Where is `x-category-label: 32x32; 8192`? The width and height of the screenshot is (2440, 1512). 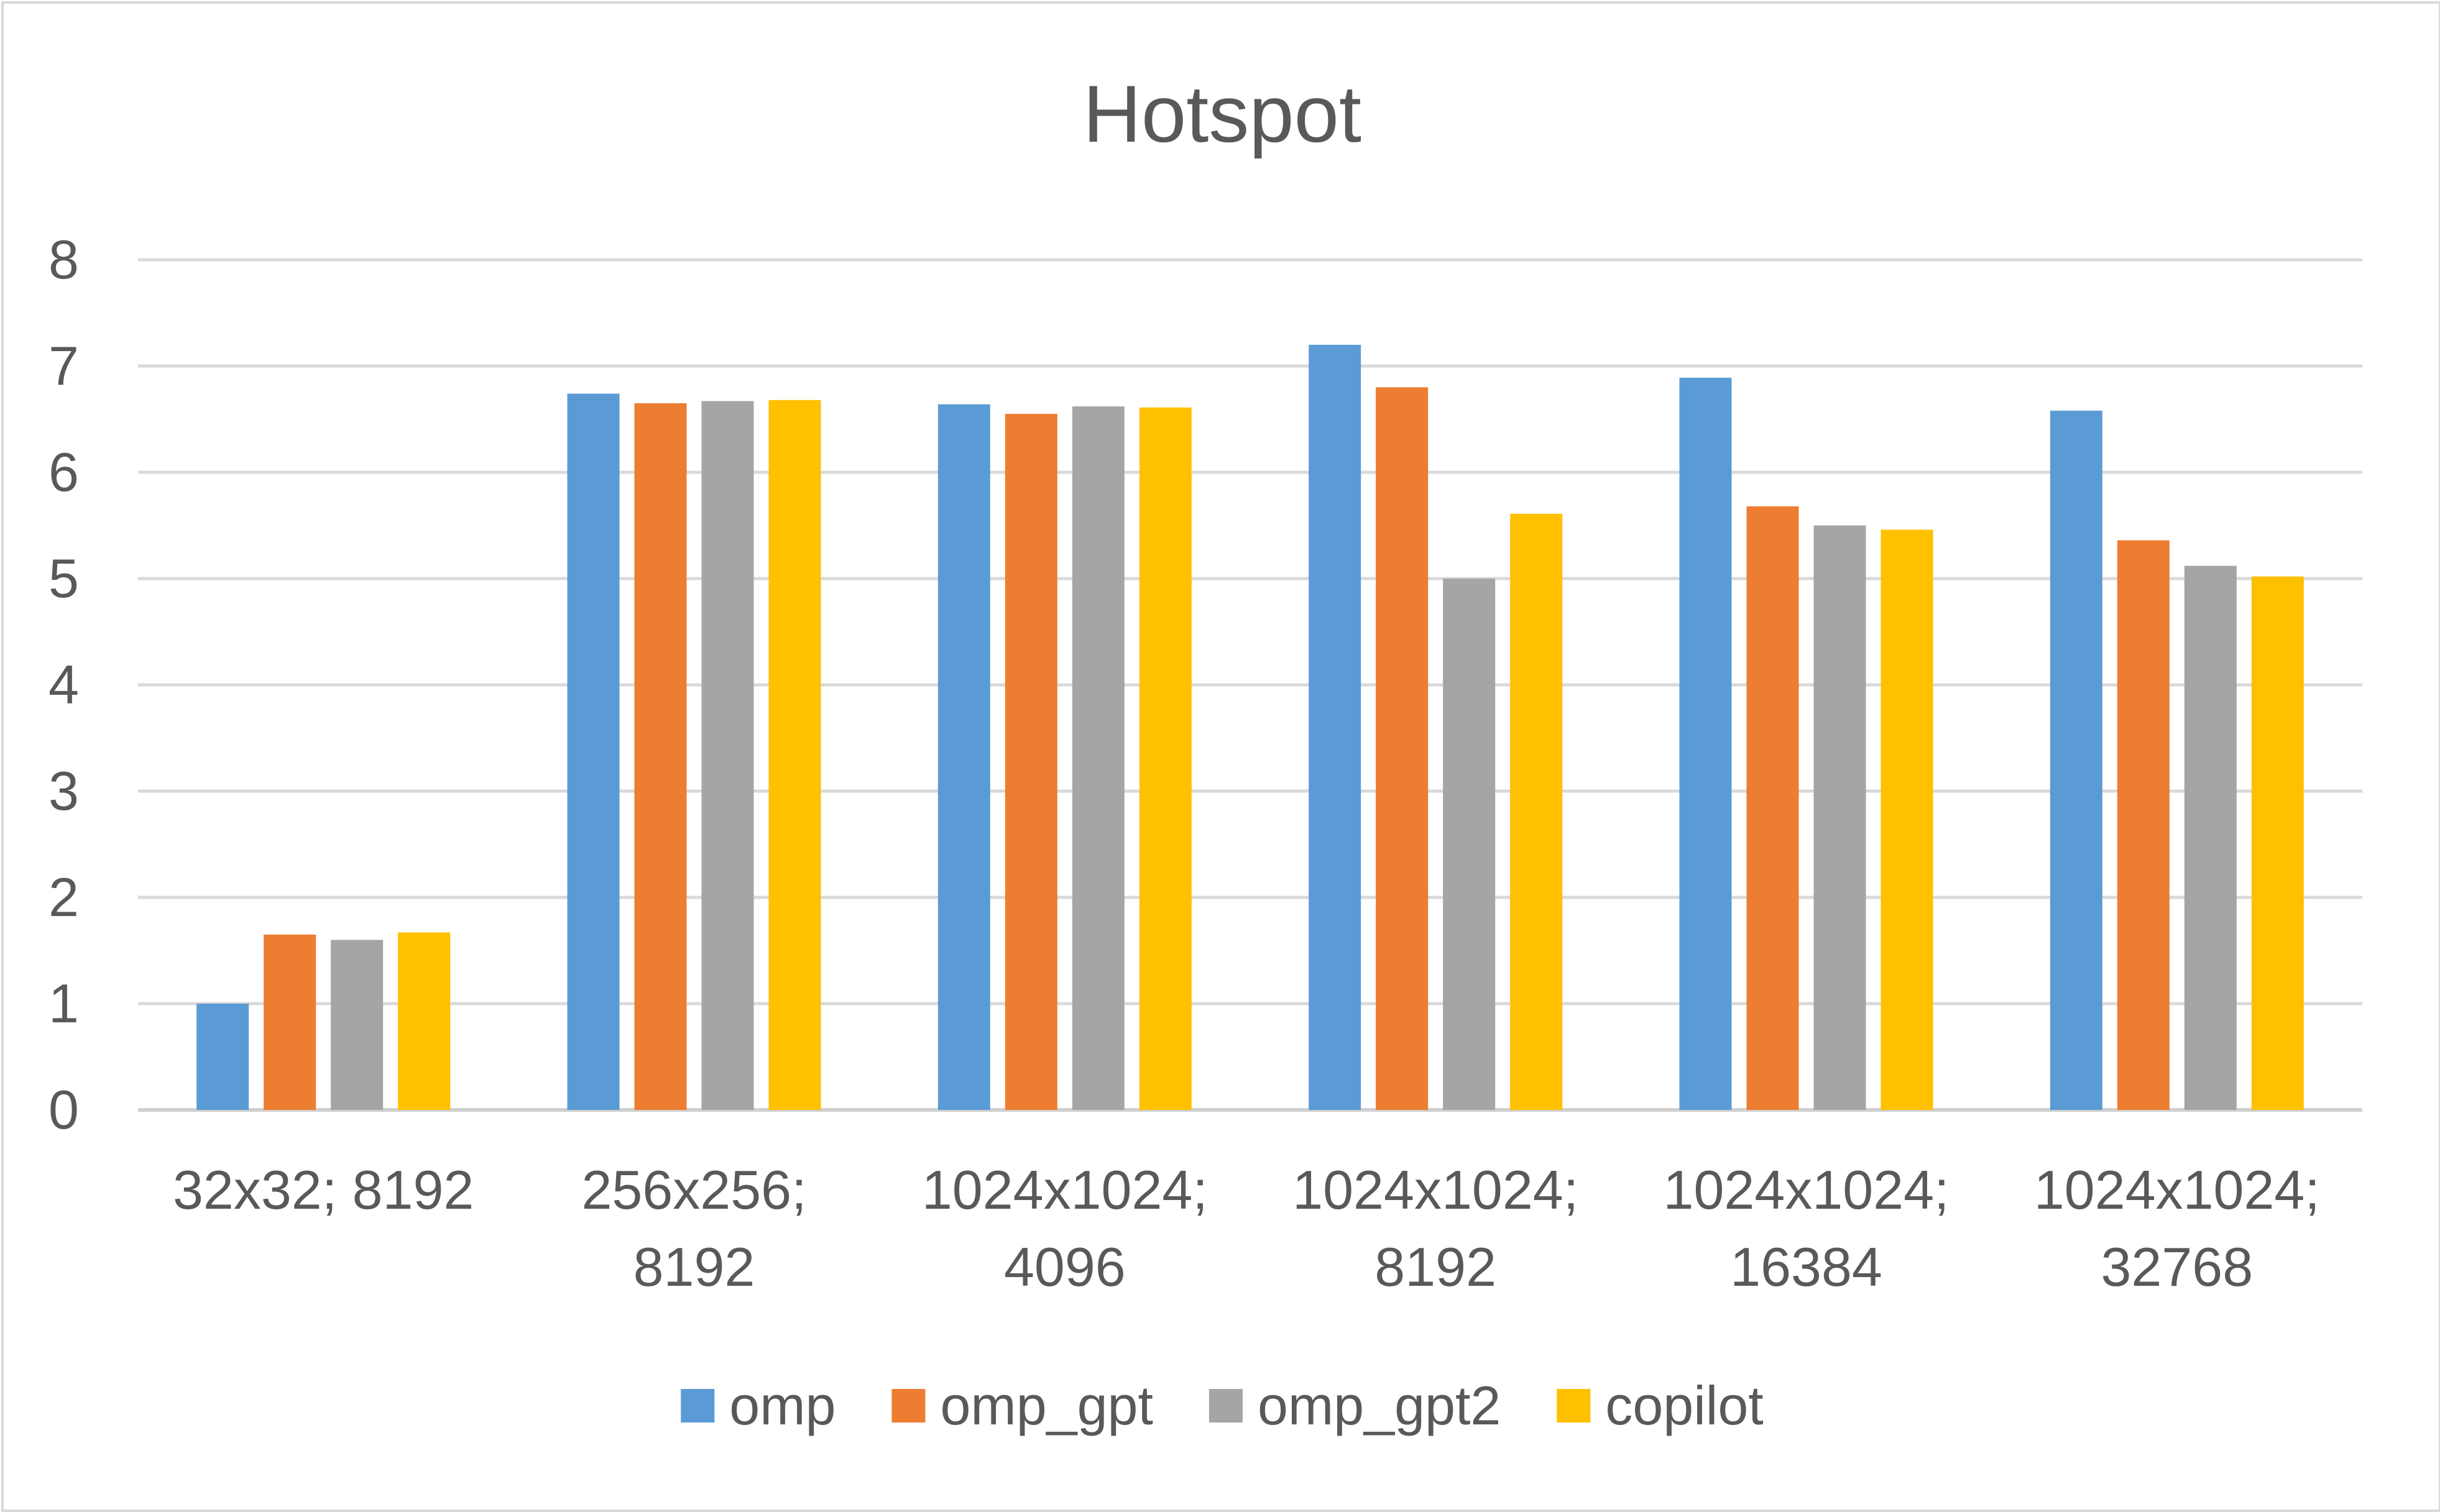
x-category-label: 32x32; 8192 is located at coordinates (323, 1190).